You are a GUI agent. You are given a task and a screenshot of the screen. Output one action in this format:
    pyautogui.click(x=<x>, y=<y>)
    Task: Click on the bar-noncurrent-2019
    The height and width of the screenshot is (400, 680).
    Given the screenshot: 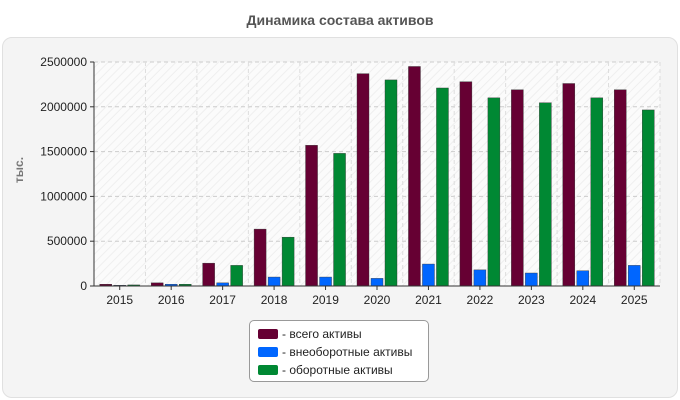 What is the action you would take?
    pyautogui.click(x=325, y=281)
    